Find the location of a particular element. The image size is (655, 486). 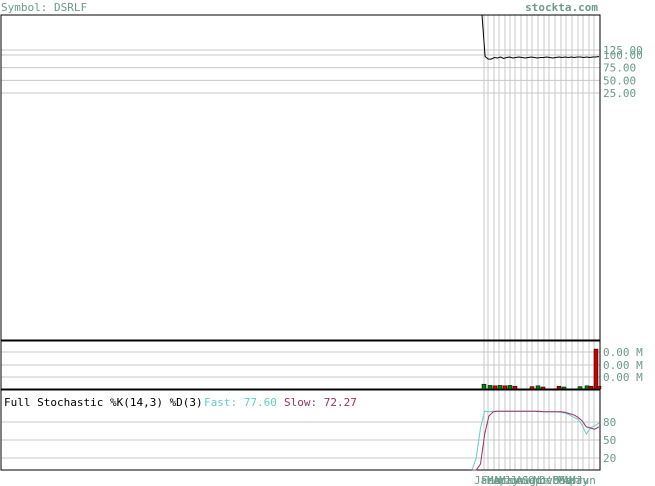

price-tick-label: 25.00 is located at coordinates (619, 93).